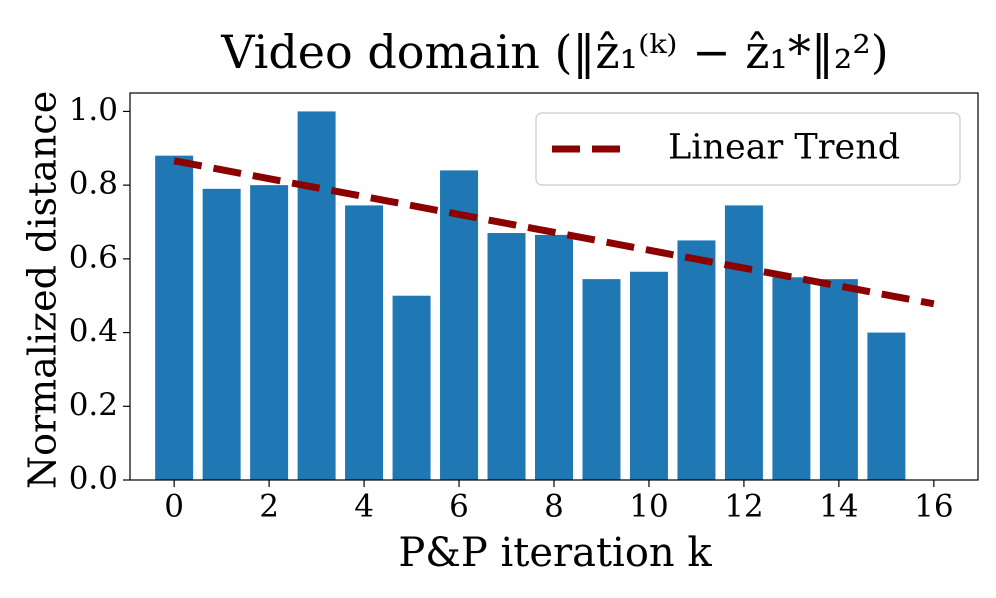  Describe the element at coordinates (555, 553) in the screenshot. I see `x-axis-label: P&P iteration k` at that location.